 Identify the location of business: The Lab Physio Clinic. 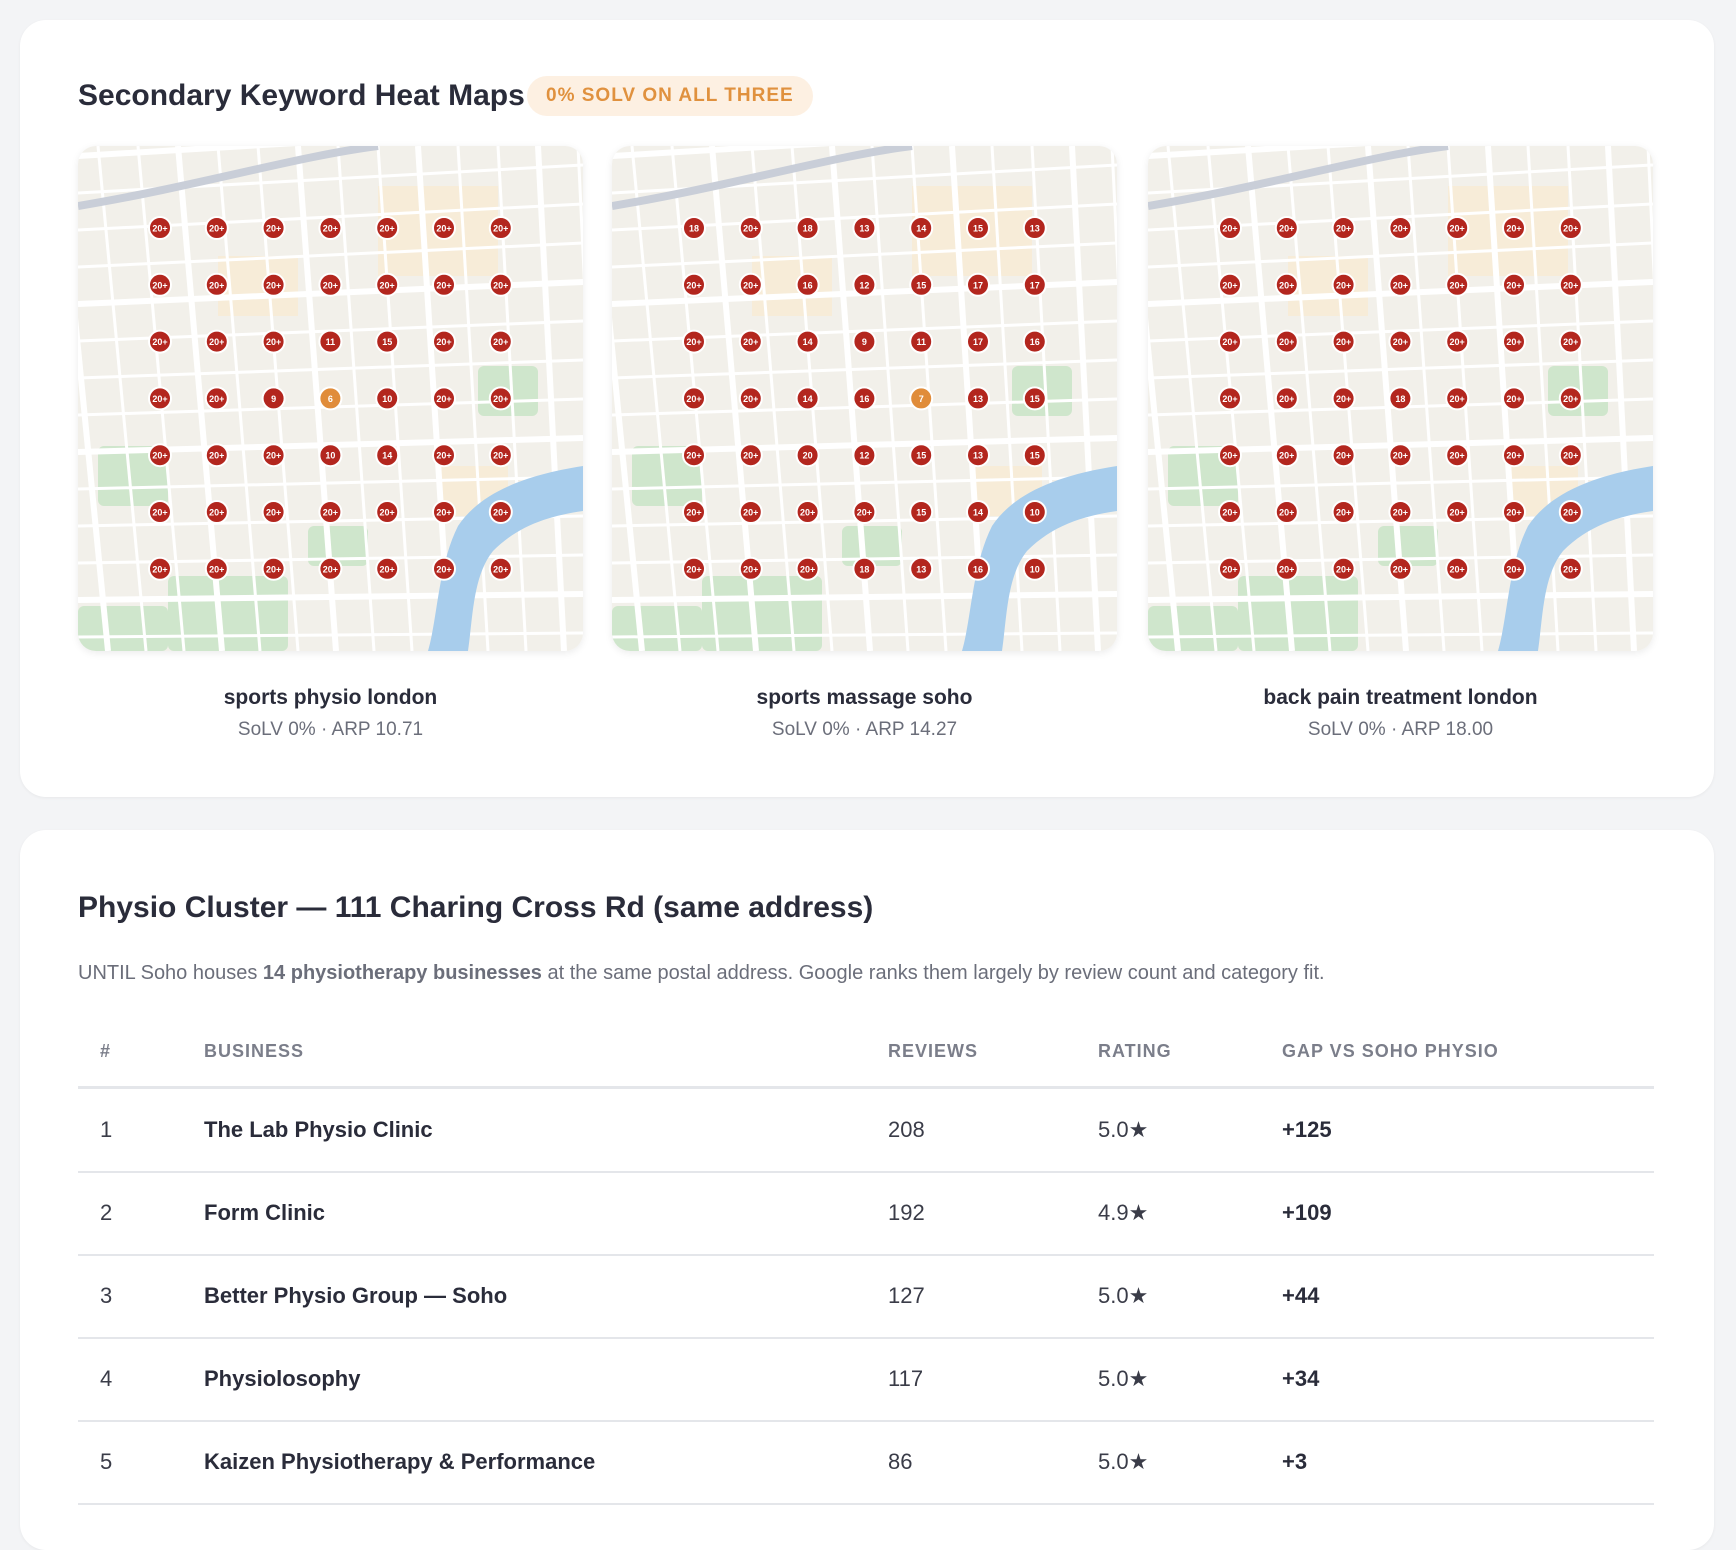
(318, 1129).